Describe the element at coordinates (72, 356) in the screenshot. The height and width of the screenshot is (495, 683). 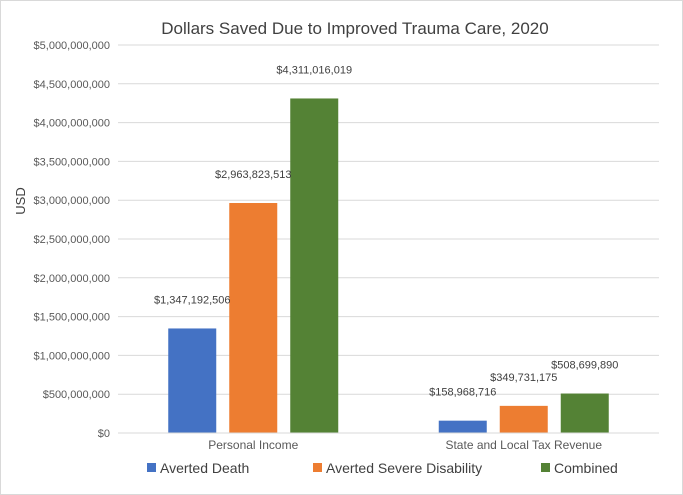
I see `y-tick-label: $1,000,000,000` at that location.